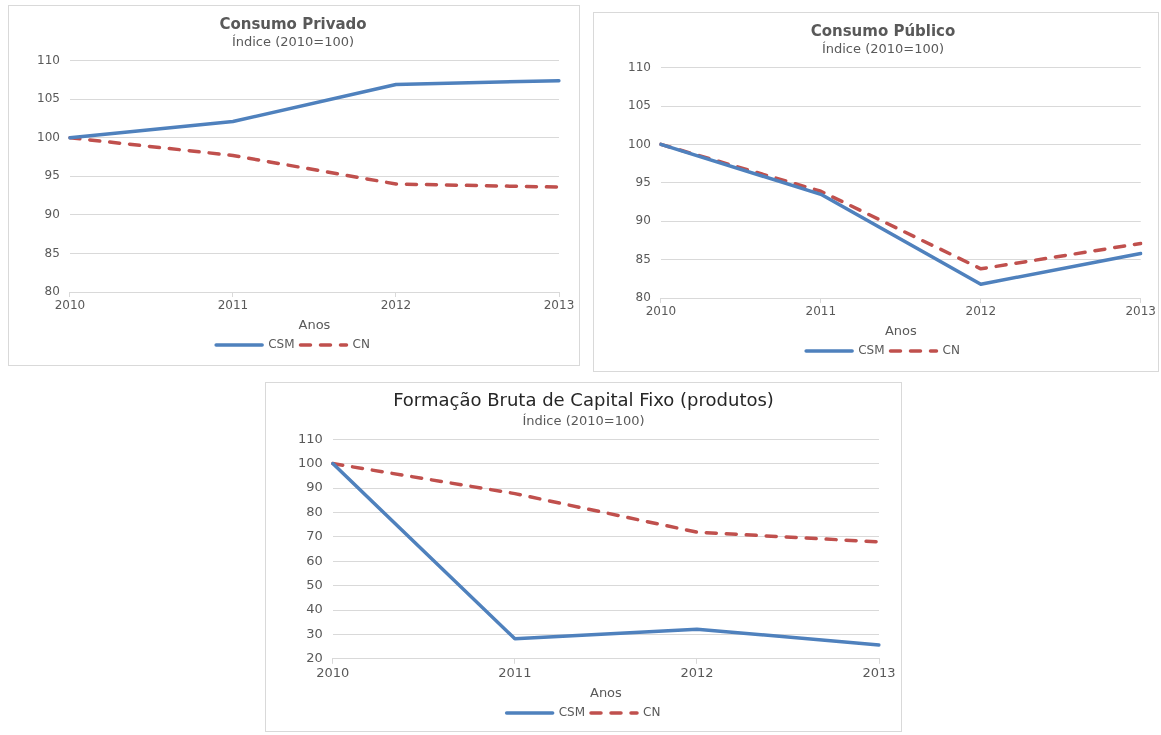  What do you see at coordinates (583, 400) in the screenshot?
I see `chart-title: Formação Bruta de Capital Fixo (produtos)` at bounding box center [583, 400].